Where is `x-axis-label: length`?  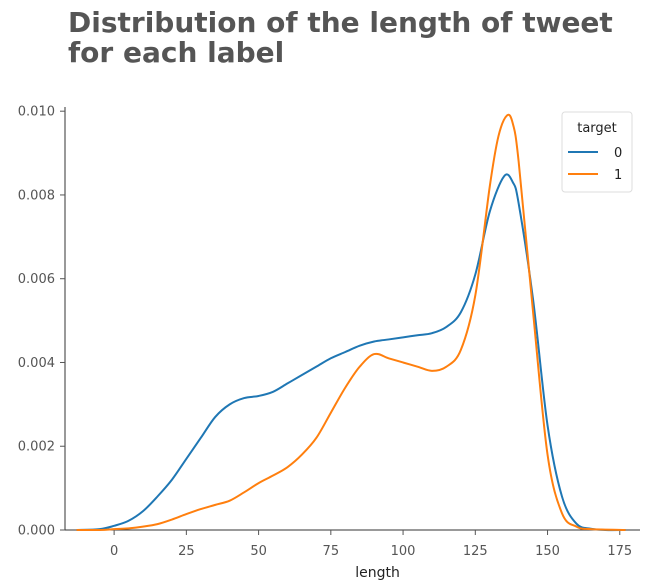 x-axis-label: length is located at coordinates (377, 573).